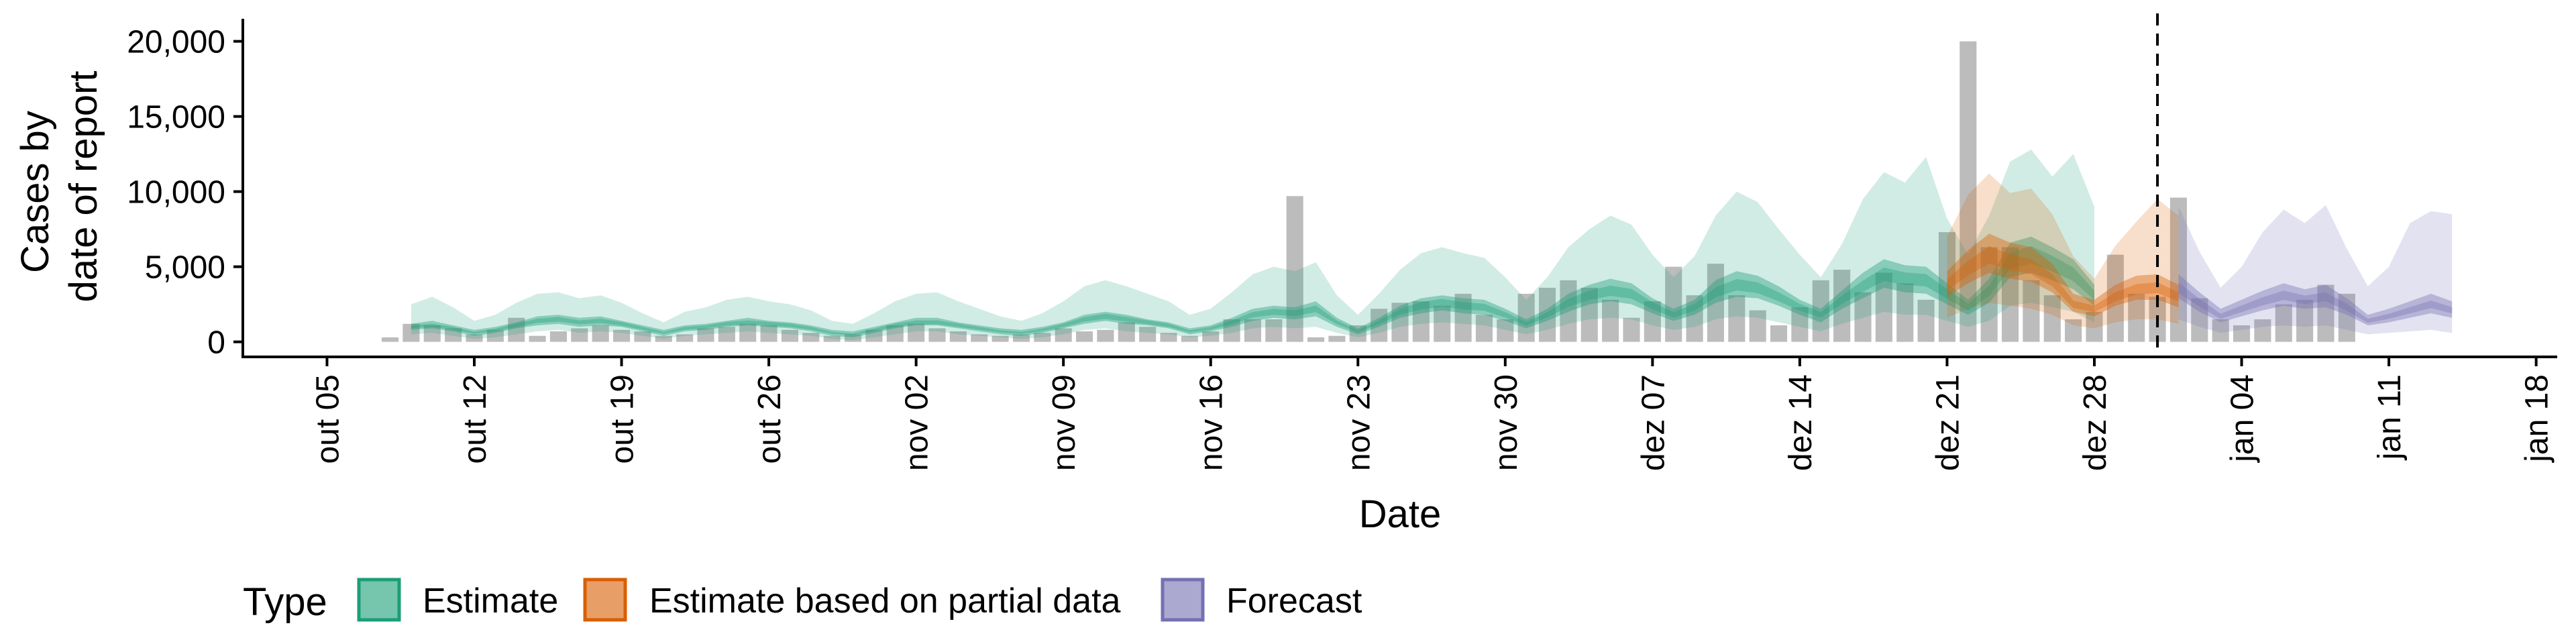  What do you see at coordinates (2390, 417) in the screenshot?
I see `x-tick-label: jan 11` at bounding box center [2390, 417].